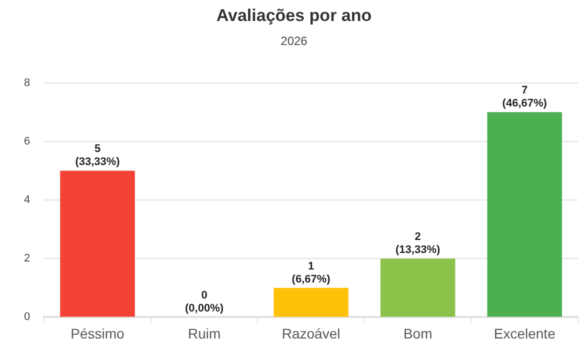 This screenshot has width=588, height=350. Describe the element at coordinates (27, 200) in the screenshot. I see `y-tick-label: 4` at that location.